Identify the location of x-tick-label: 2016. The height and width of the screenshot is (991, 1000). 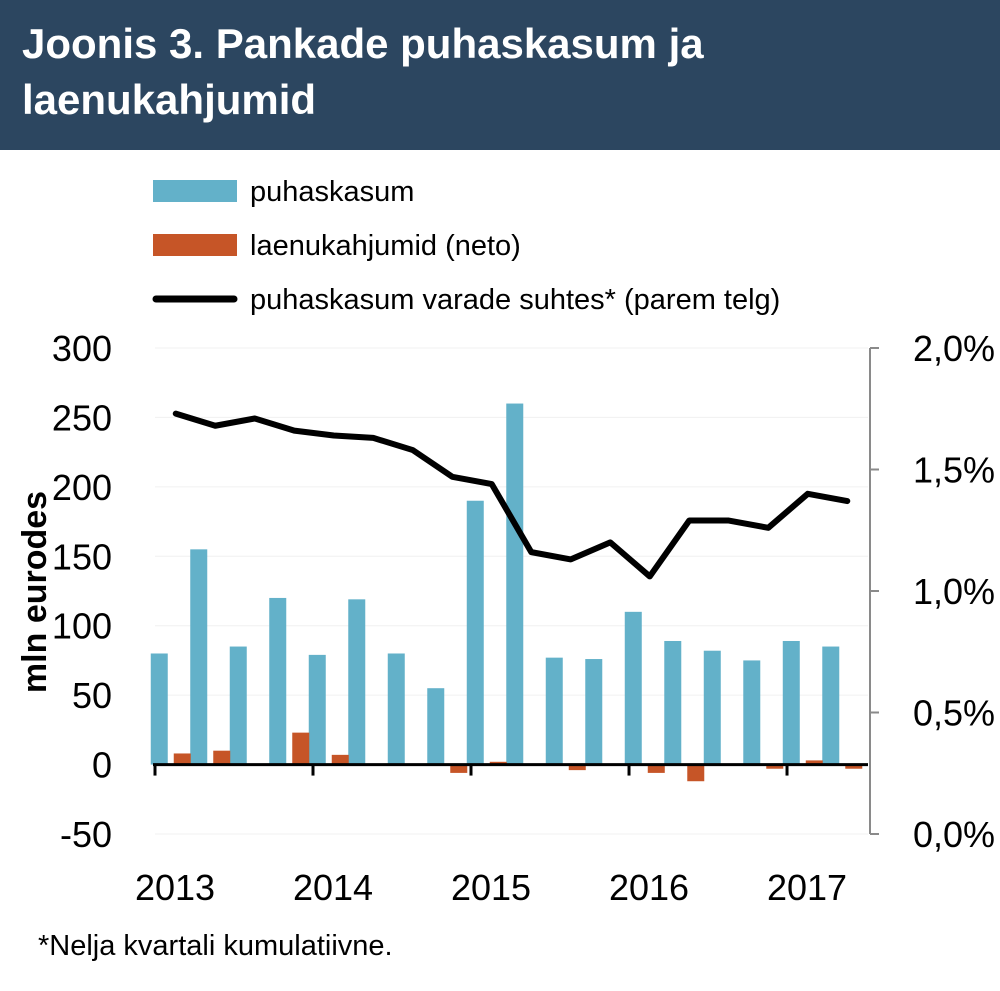
(649, 887).